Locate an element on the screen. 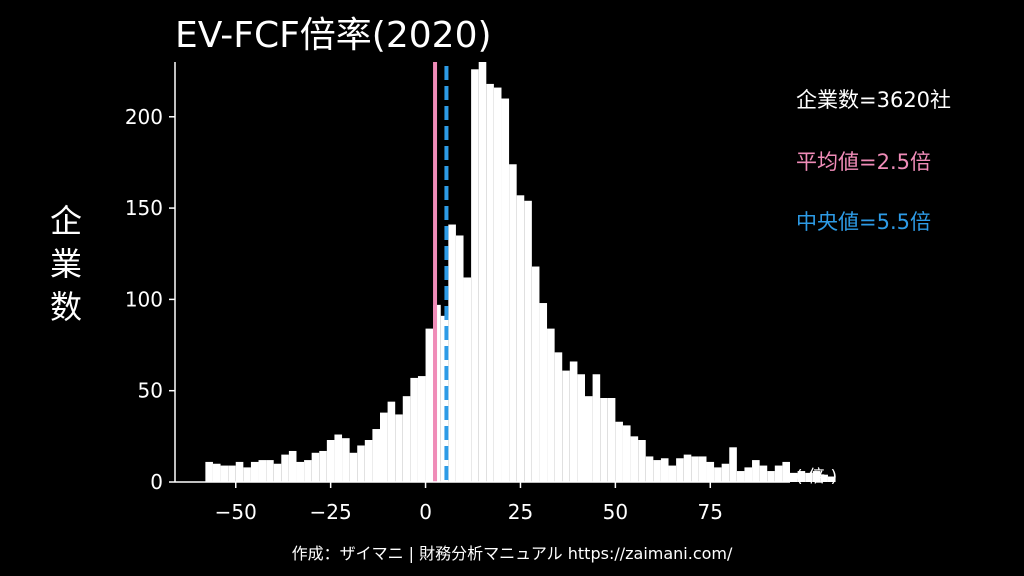  x-tick-label: −50 is located at coordinates (236, 512).